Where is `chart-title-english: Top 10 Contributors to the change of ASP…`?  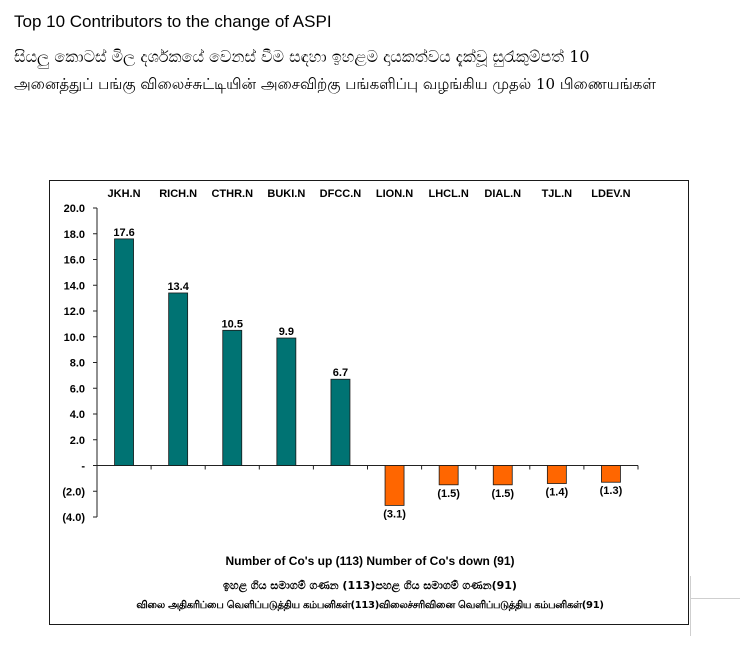
chart-title-english: Top 10 Contributors to the change of ASP… is located at coordinates (173, 21).